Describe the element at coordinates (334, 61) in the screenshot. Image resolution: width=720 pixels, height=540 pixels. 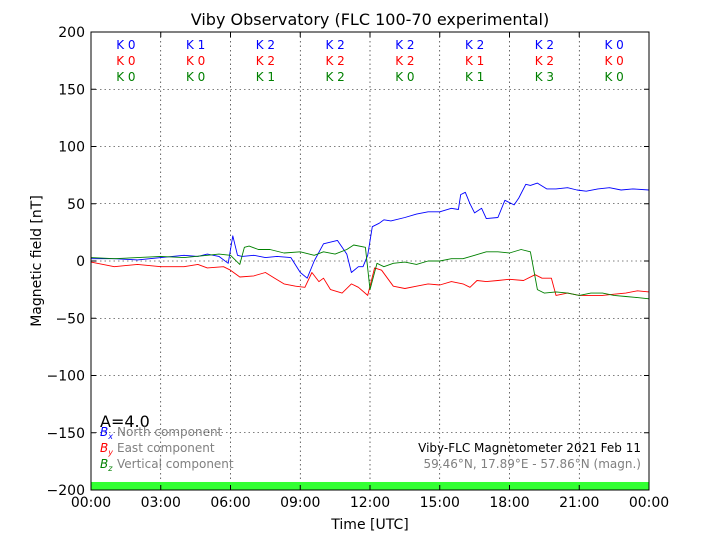
I see `k-index-east-3: K 2` at that location.